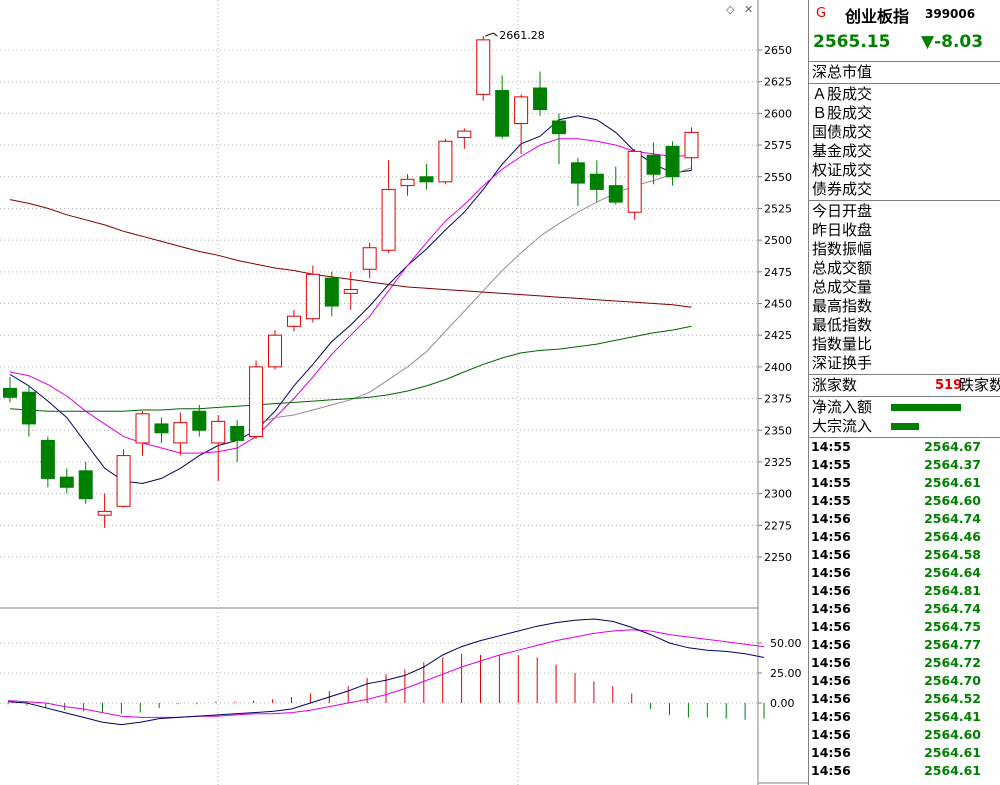  I want to click on tick-row: 14:56 2564.75, so click(904, 627).